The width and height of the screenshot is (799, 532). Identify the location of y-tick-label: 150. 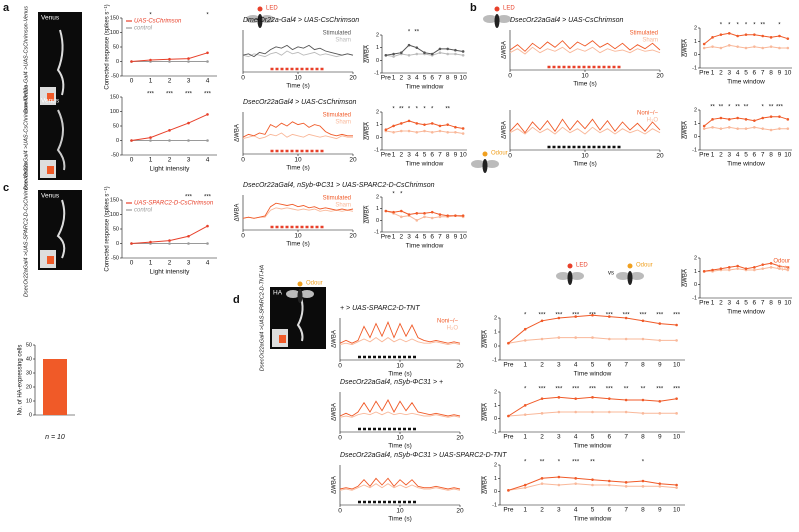
(114, 97).